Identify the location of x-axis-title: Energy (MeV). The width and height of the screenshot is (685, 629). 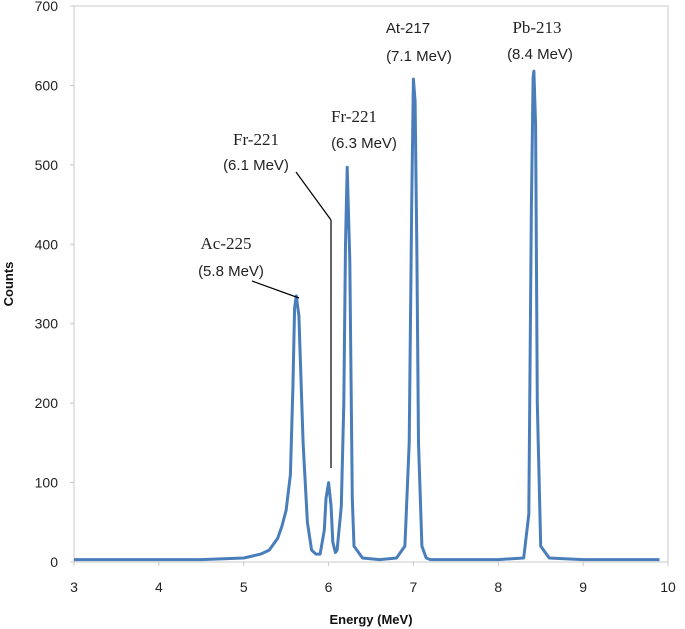
(370, 619).